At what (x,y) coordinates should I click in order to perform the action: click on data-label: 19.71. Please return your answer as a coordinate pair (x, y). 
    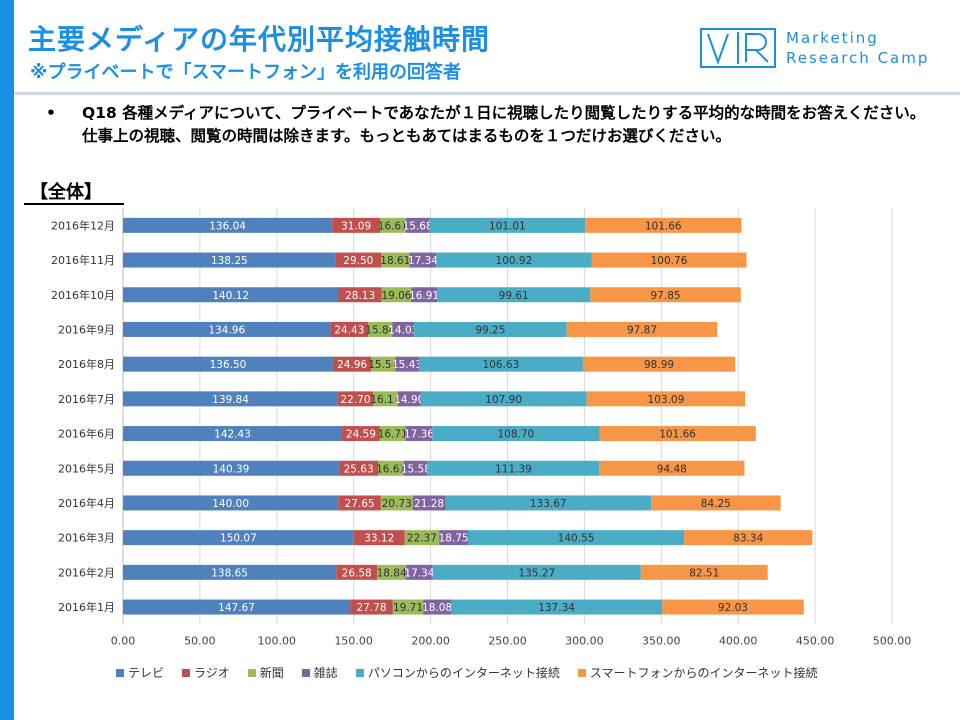
    Looking at the image, I should click on (408, 608).